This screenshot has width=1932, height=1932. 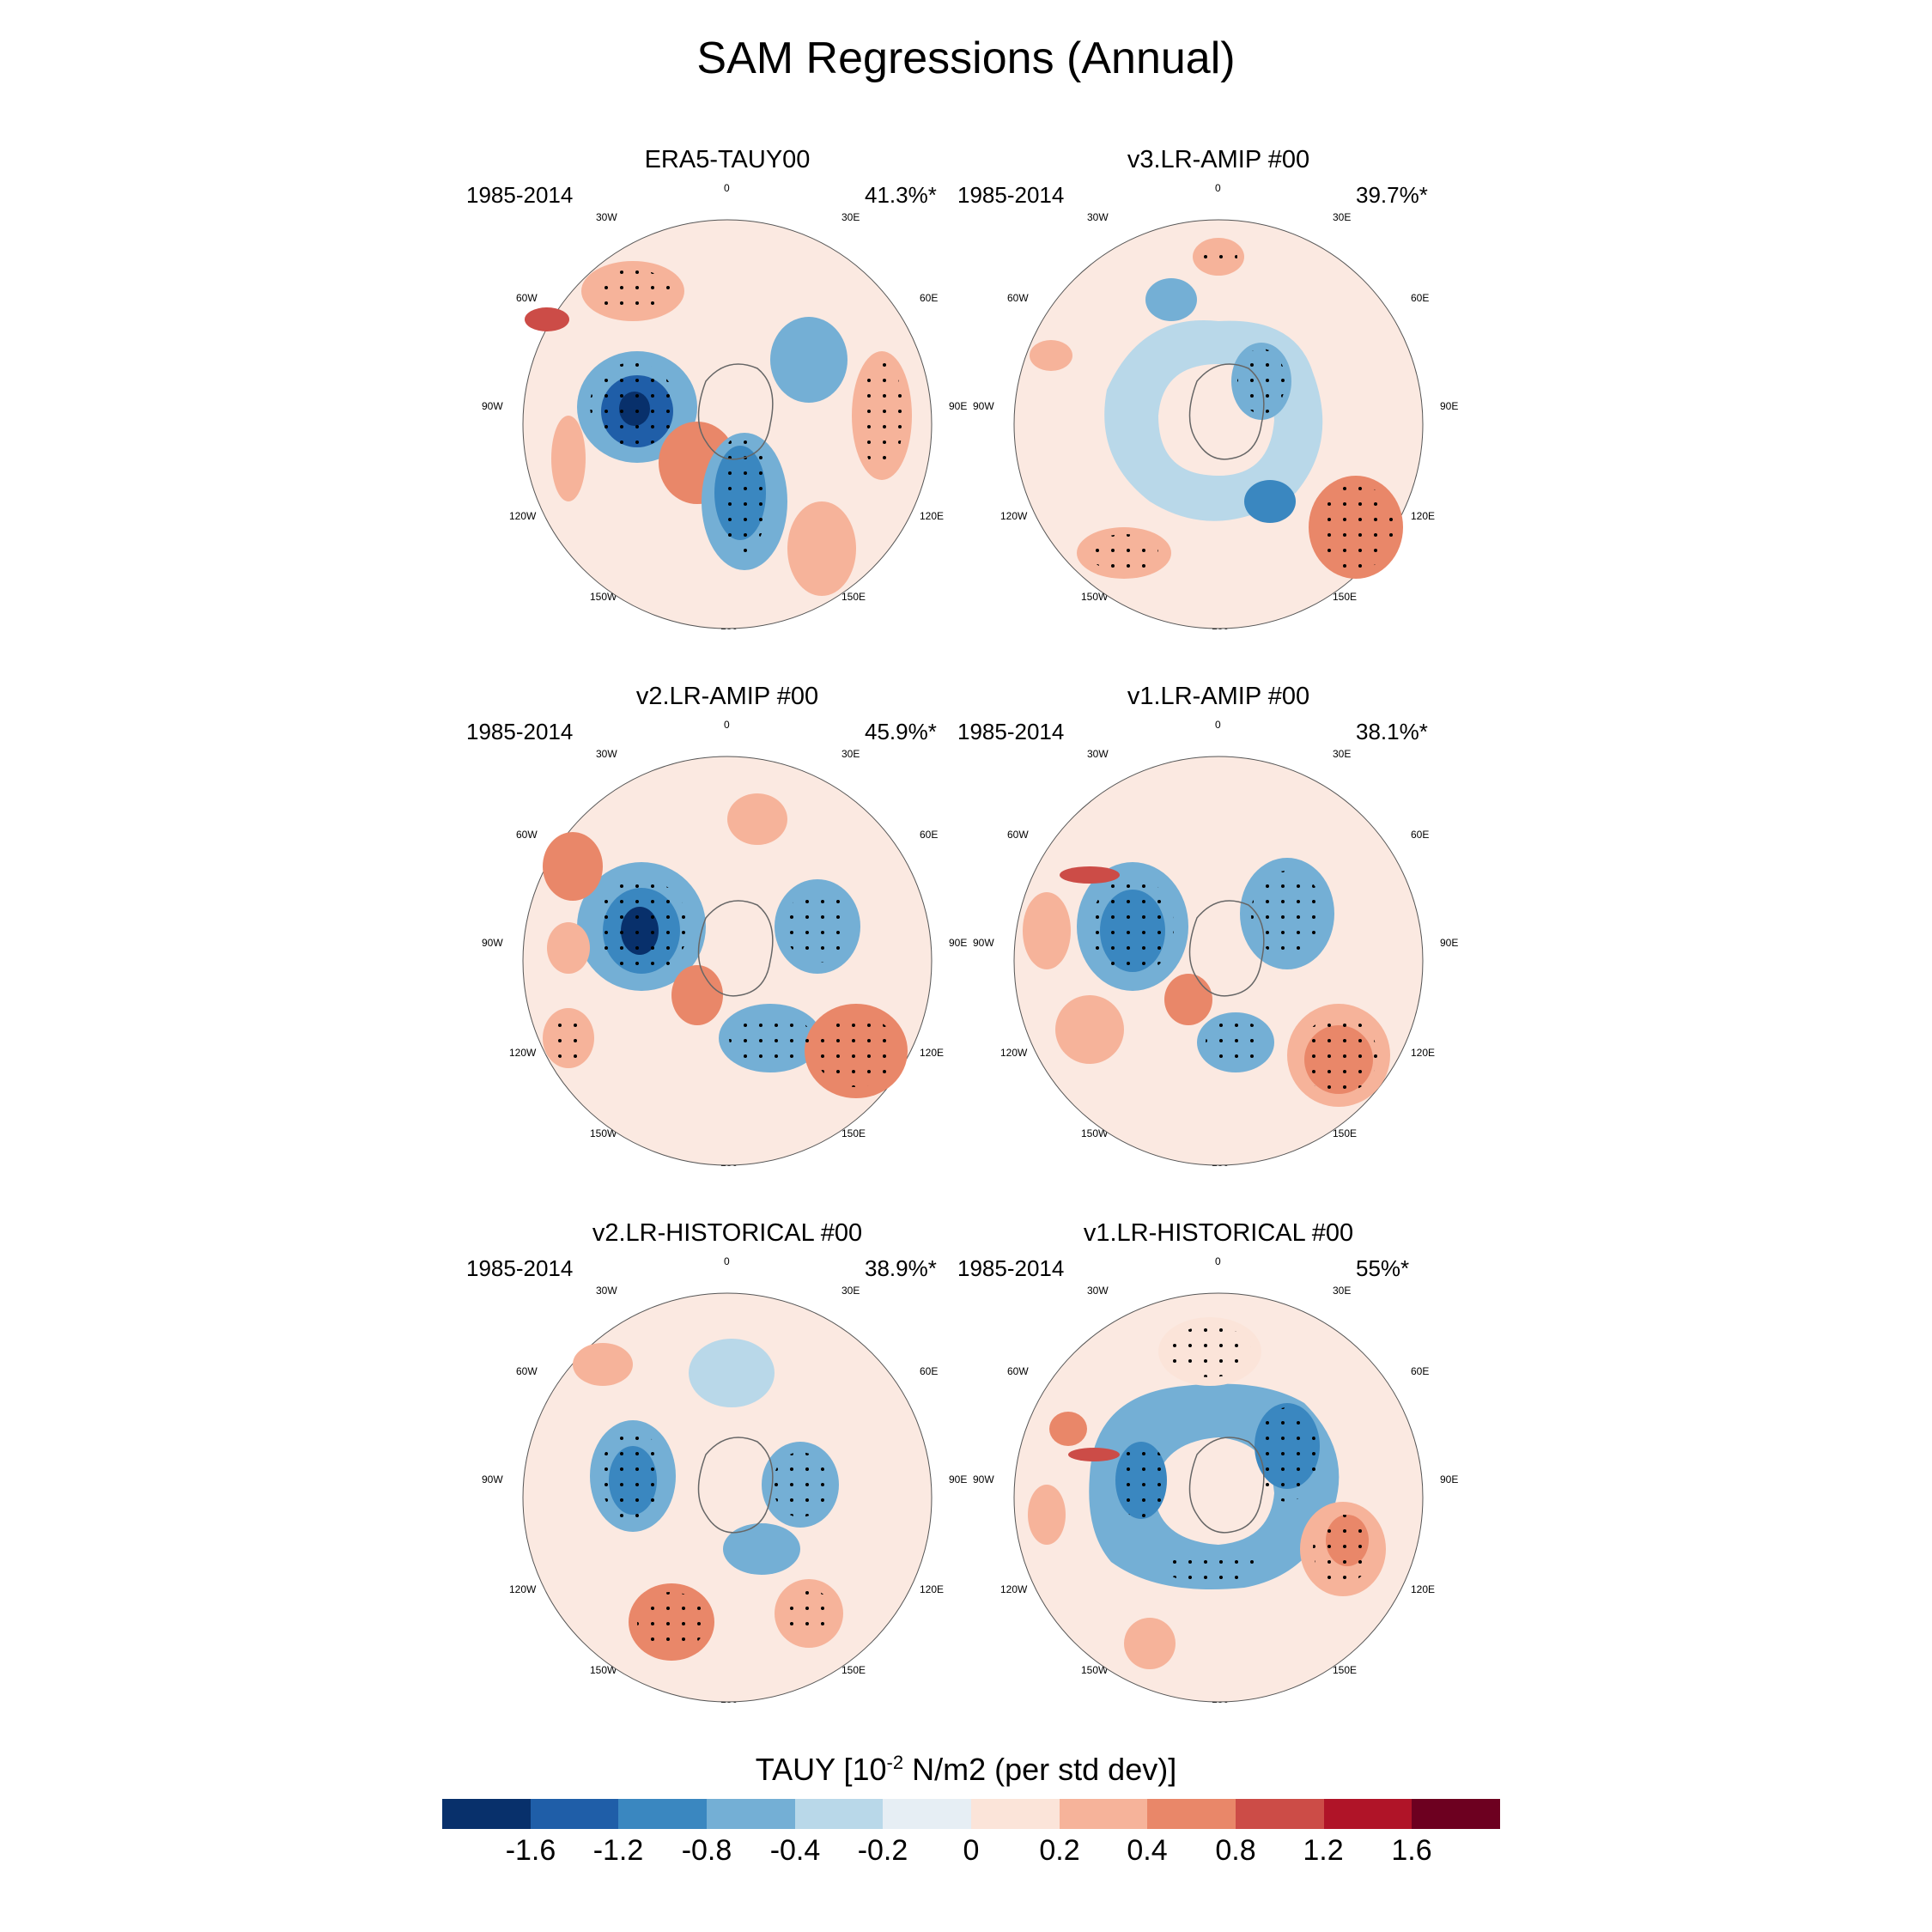 What do you see at coordinates (850, 1291) in the screenshot?
I see `lon-label: 30E` at bounding box center [850, 1291].